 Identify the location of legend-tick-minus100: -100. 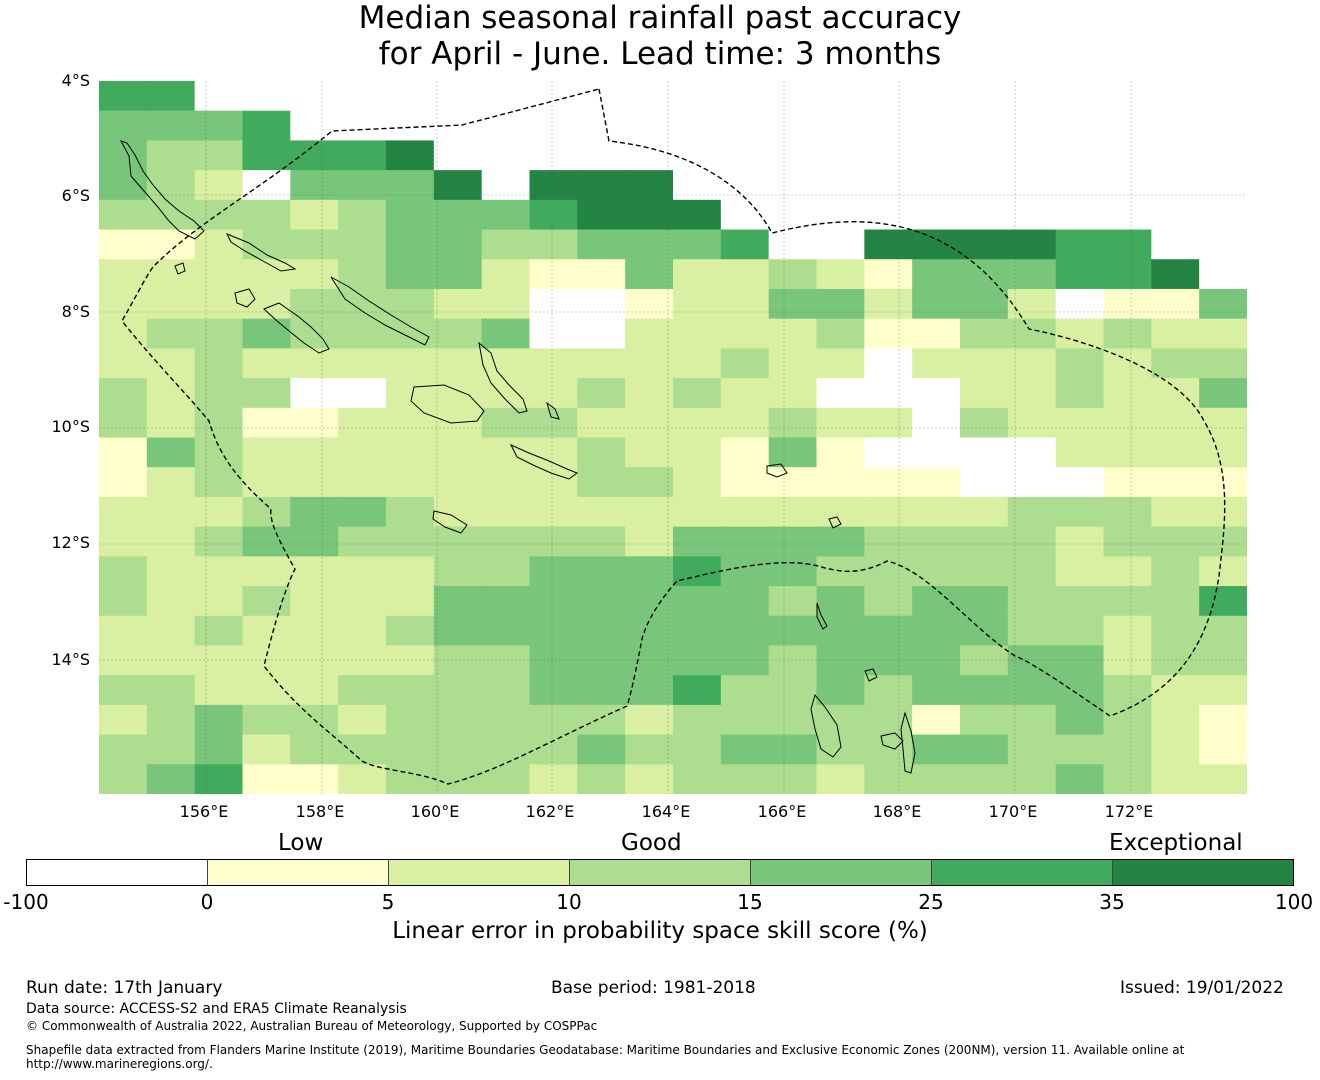
(26, 902).